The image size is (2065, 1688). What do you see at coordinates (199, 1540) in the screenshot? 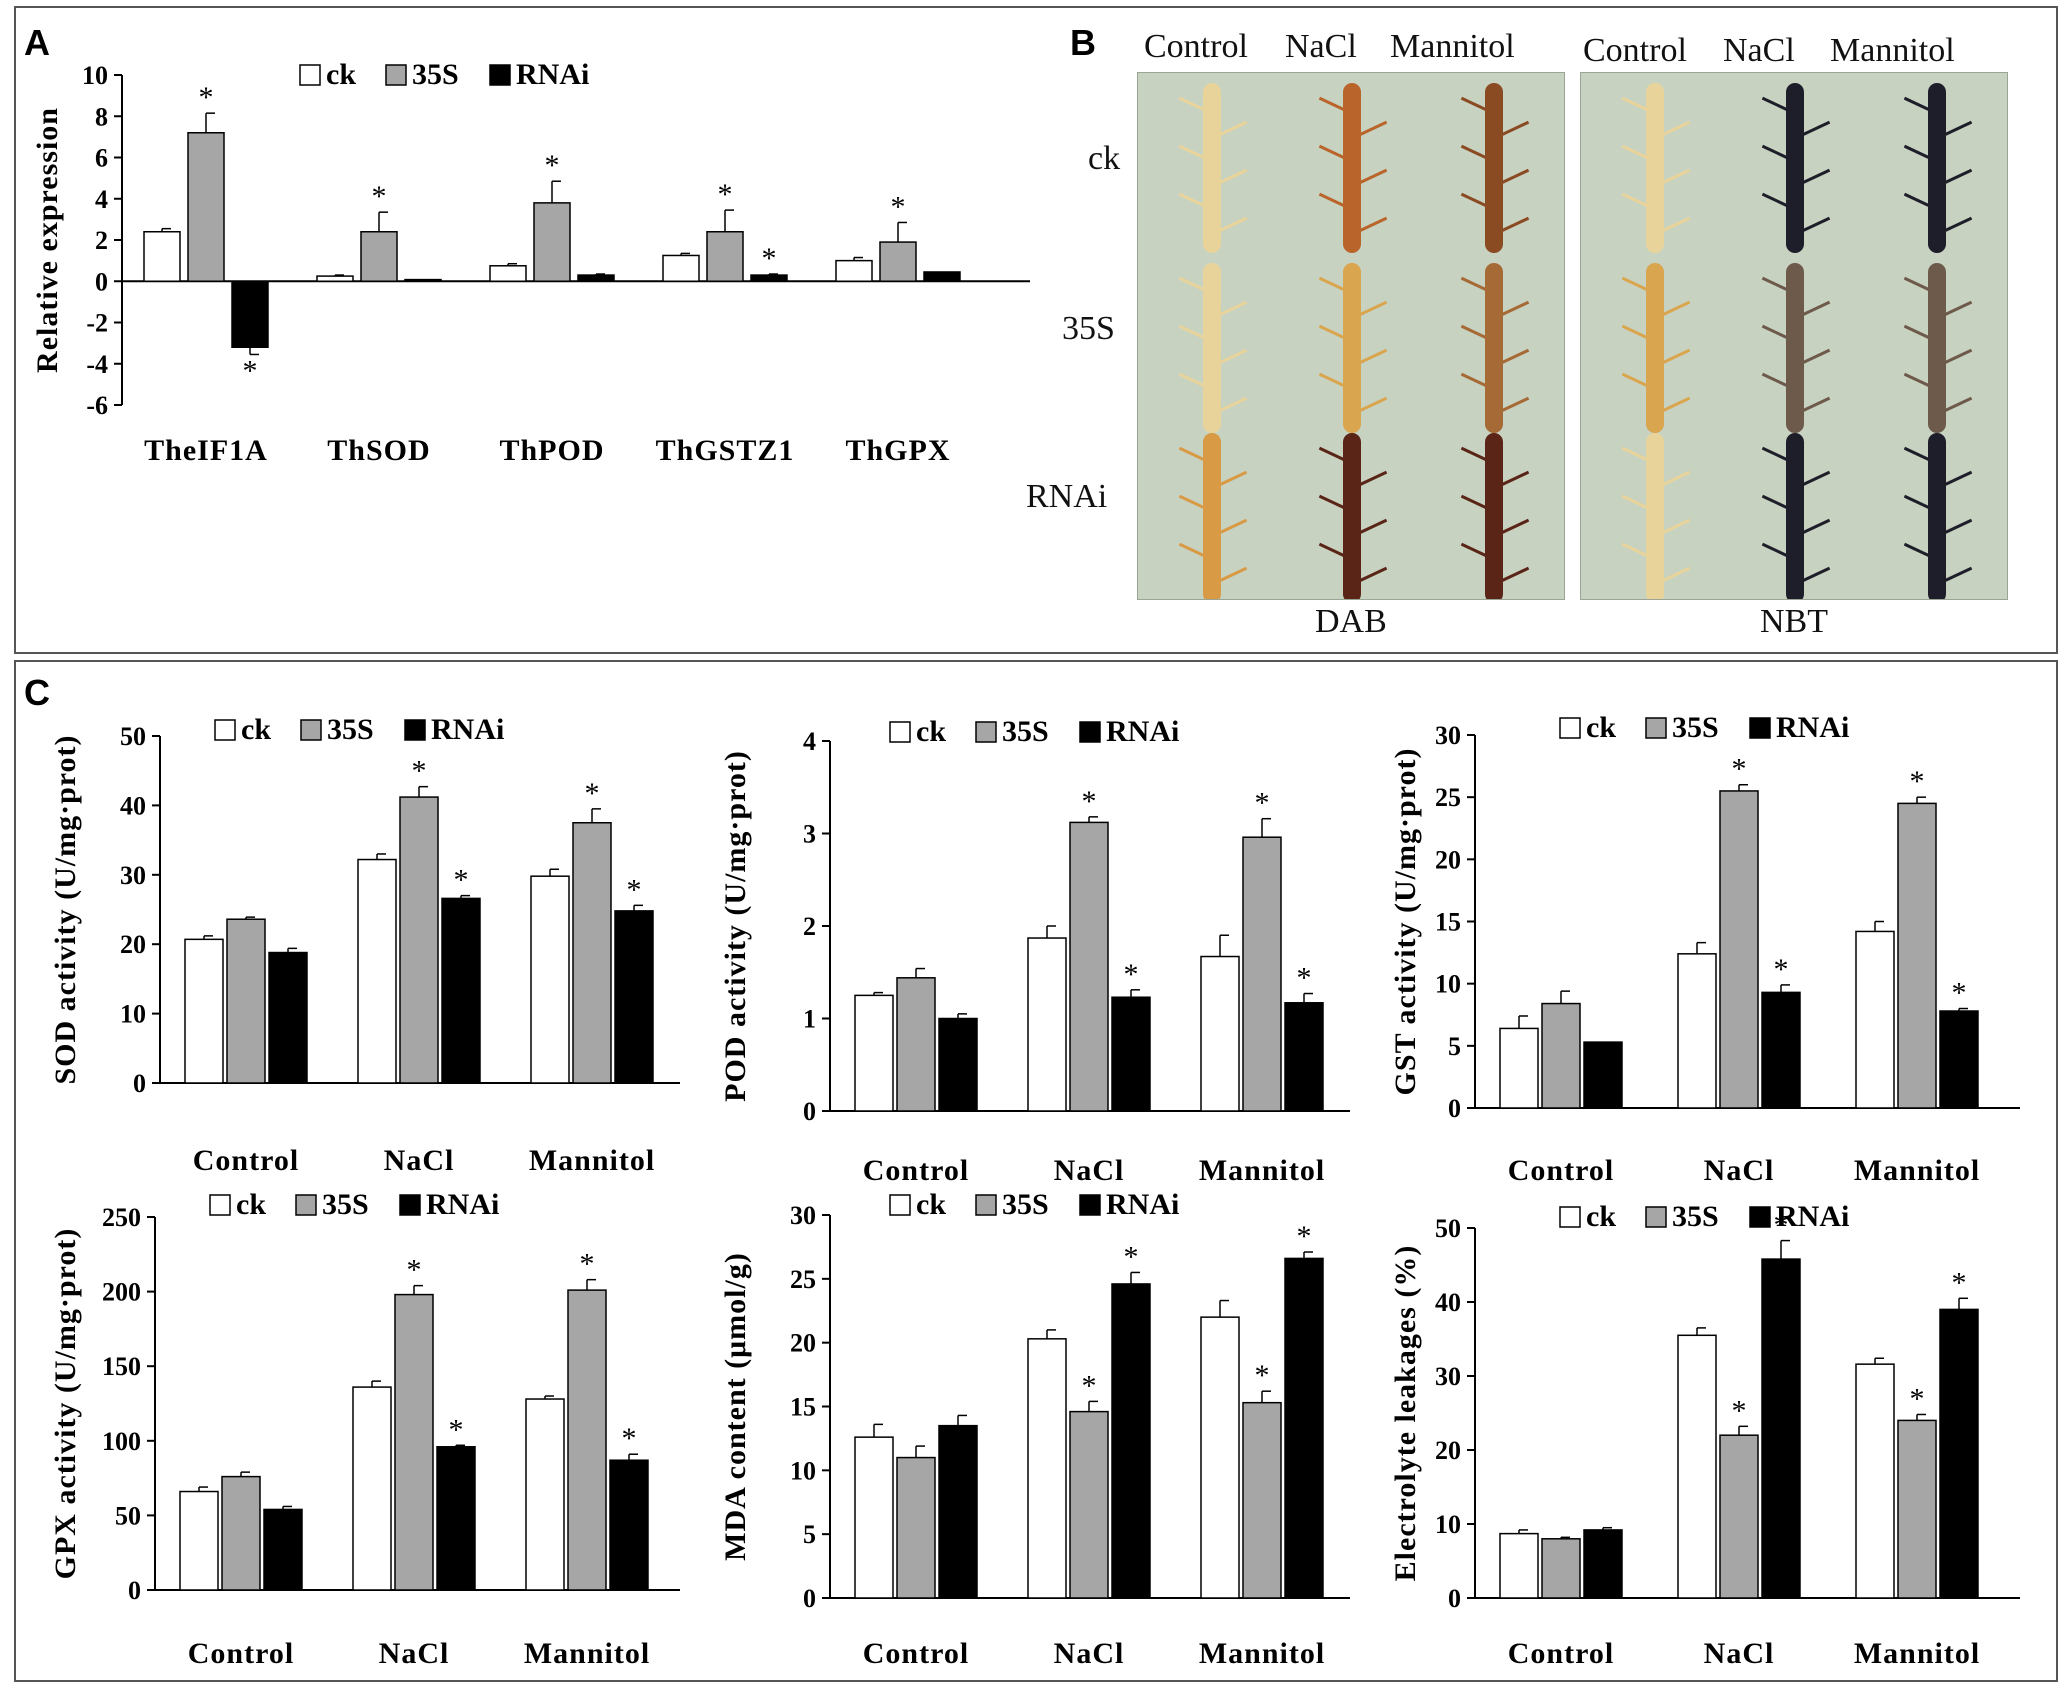
I see `c-gpx-bar-ck-control` at bounding box center [199, 1540].